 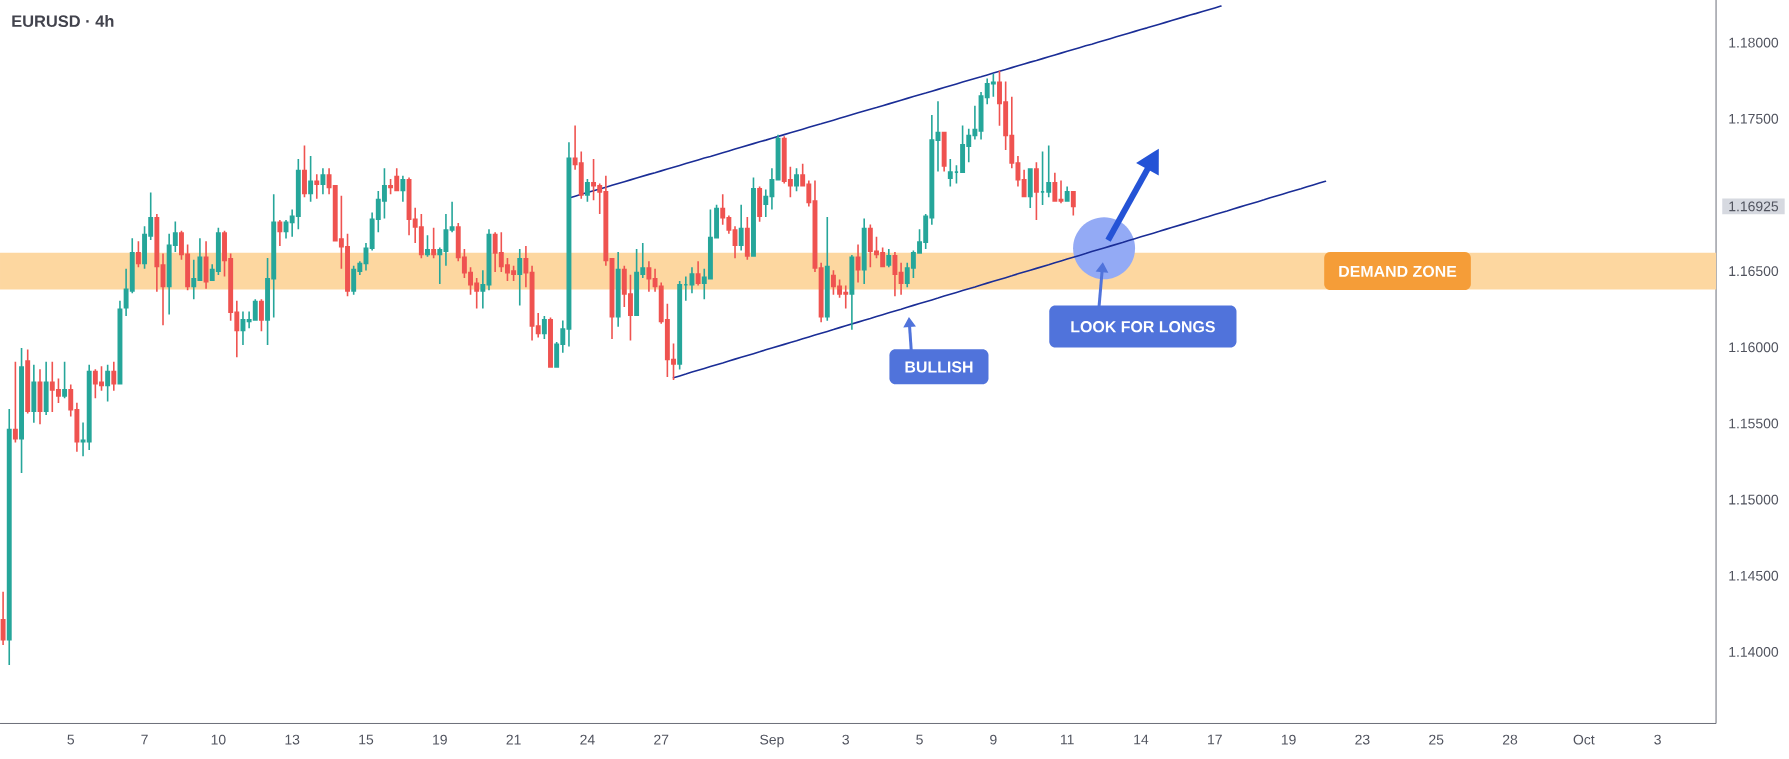 I want to click on y-tick-label: 1.14500, so click(x=1754, y=575).